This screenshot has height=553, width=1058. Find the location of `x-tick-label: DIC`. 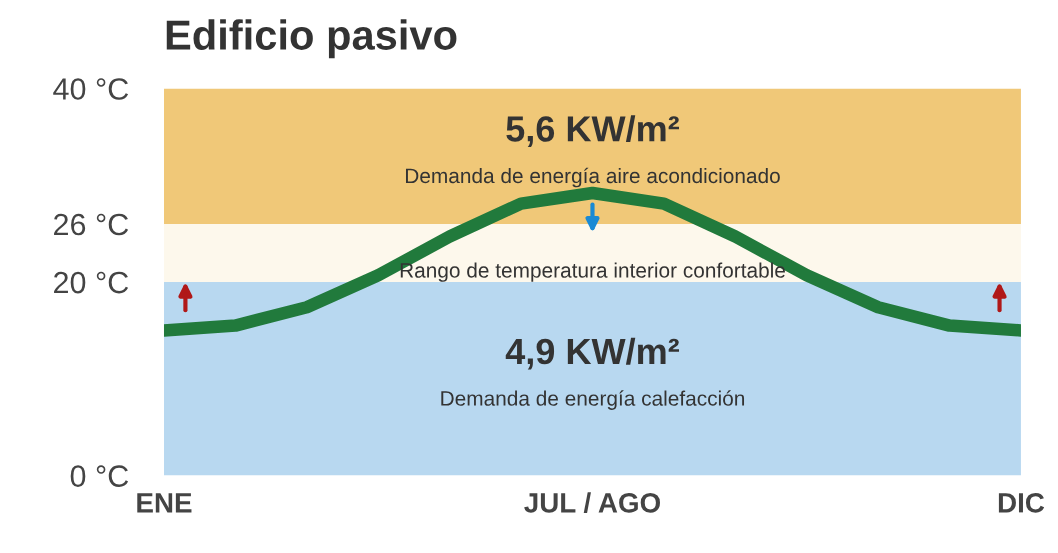

x-tick-label: DIC is located at coordinates (1021, 502).